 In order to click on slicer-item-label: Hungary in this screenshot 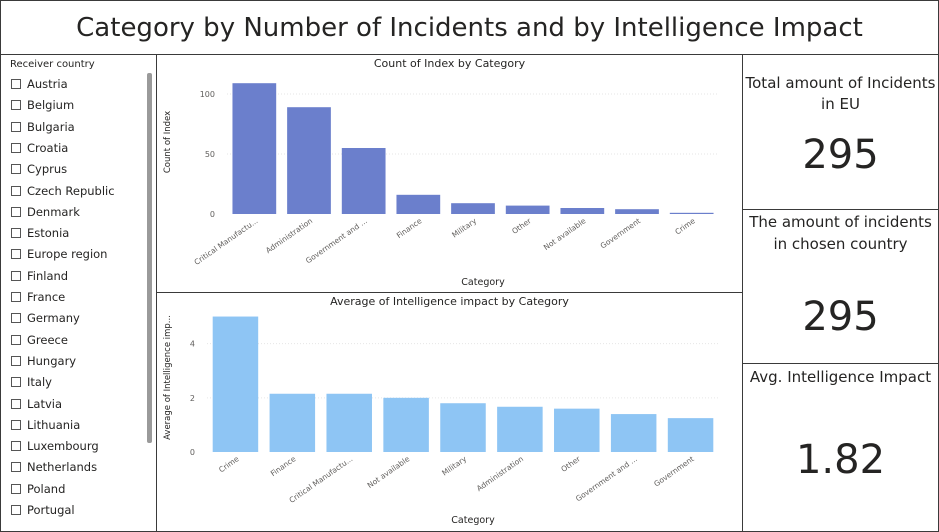, I will do `click(52, 360)`.